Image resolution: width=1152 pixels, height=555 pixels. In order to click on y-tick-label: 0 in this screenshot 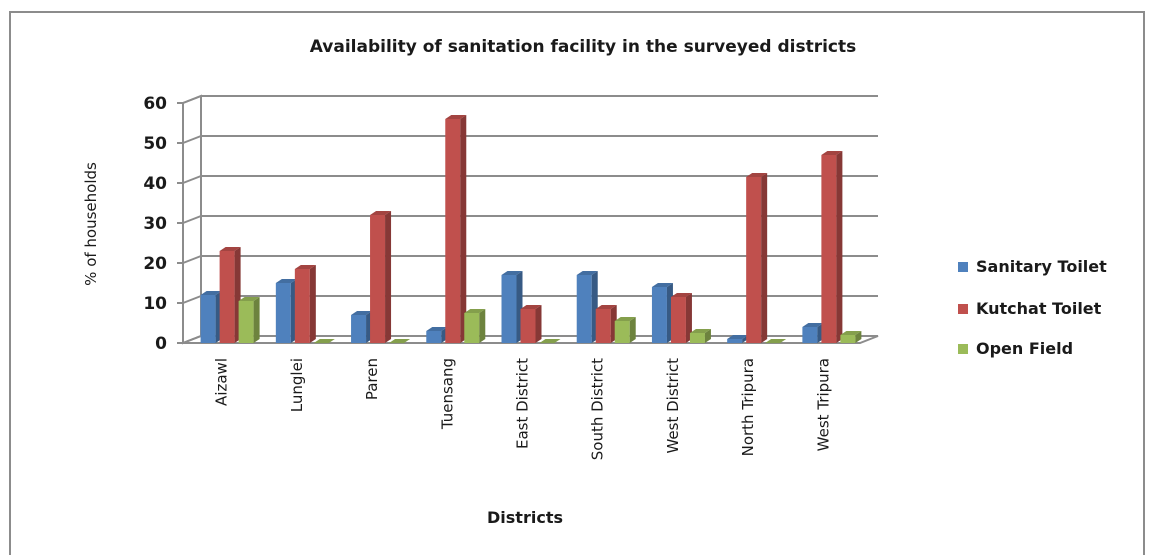, I will do `click(161, 344)`.